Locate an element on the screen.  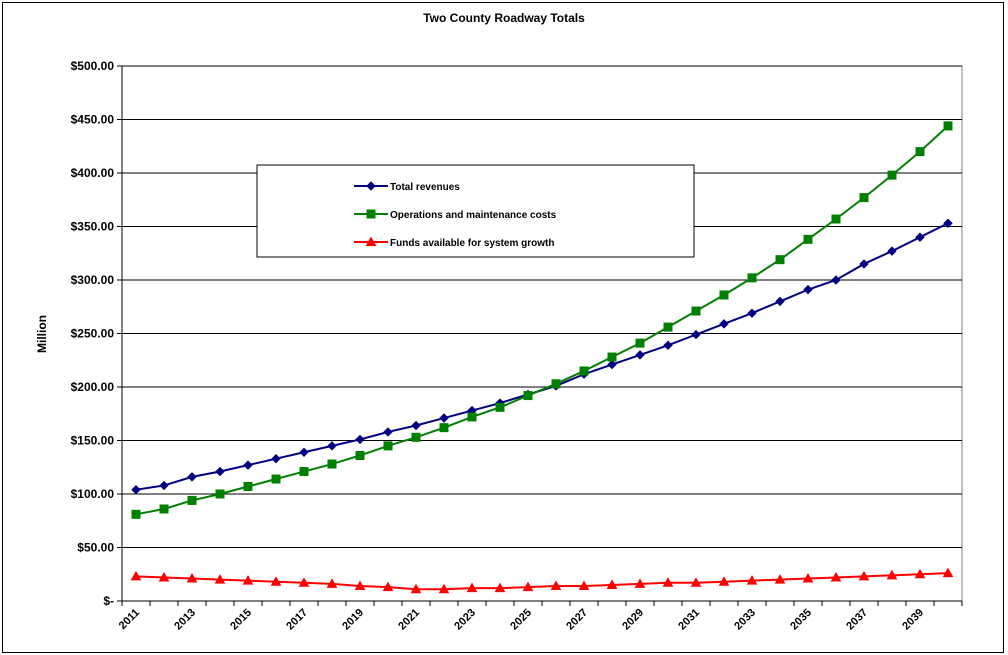
chart-title: Two County Roadway Totals is located at coordinates (504, 18).